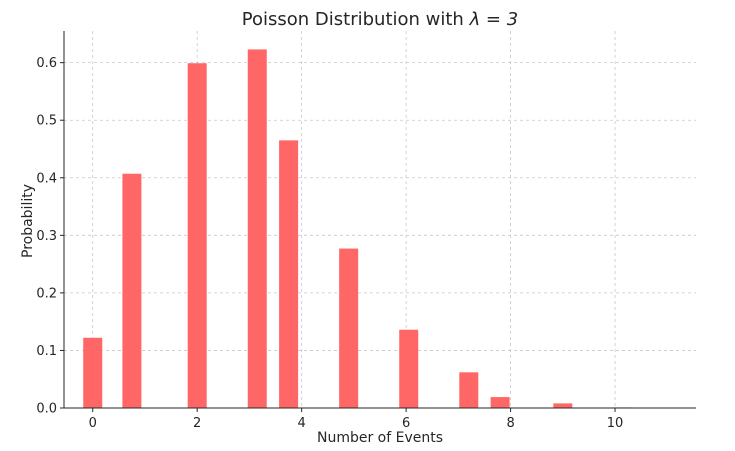 This screenshot has height=451, width=735. What do you see at coordinates (406, 423) in the screenshot?
I see `x-tick-label-3: 6` at bounding box center [406, 423].